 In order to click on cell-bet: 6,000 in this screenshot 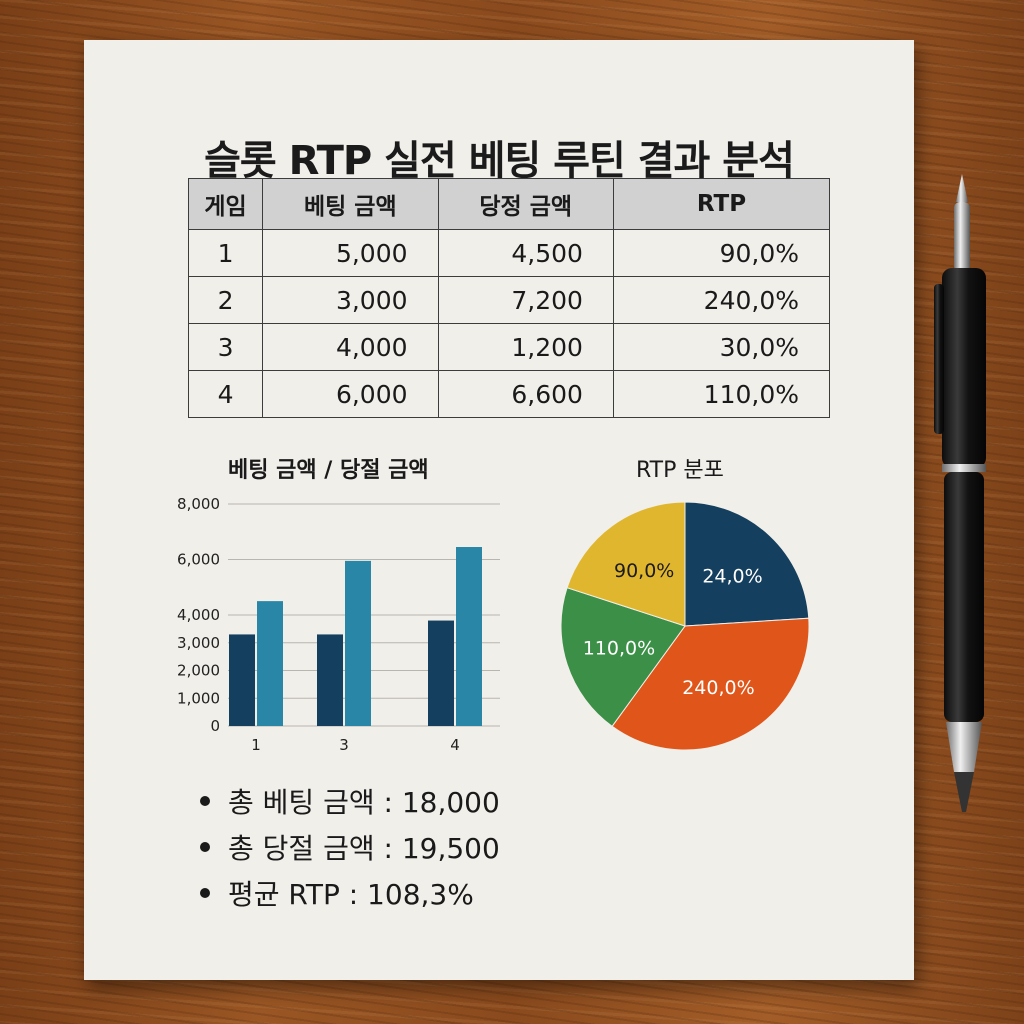, I will do `click(350, 394)`.